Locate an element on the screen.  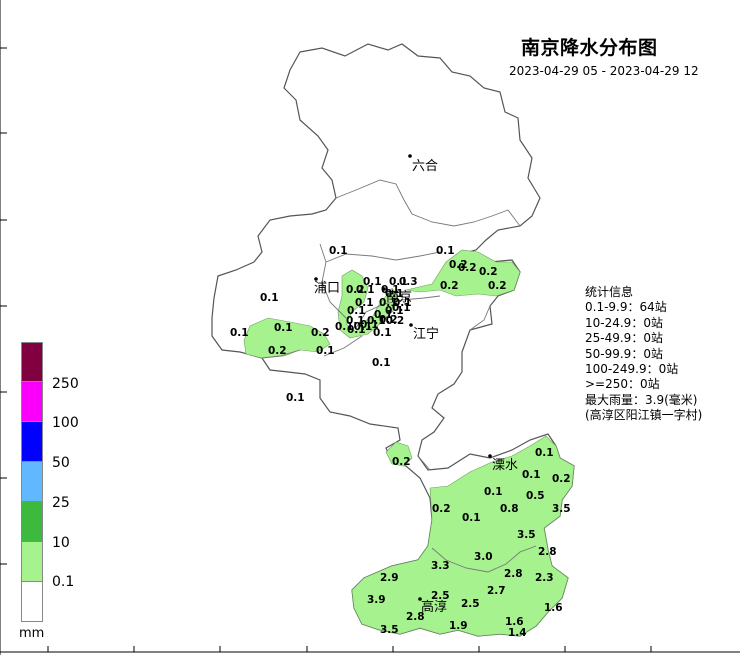
rain-value-label: 0.8 is located at coordinates (509, 509).